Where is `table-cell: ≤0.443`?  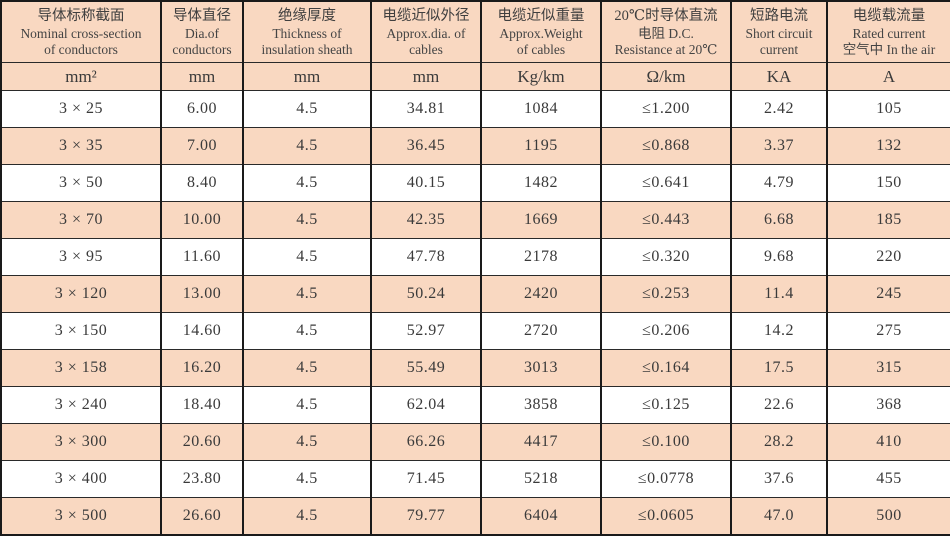 table-cell: ≤0.443 is located at coordinates (666, 220).